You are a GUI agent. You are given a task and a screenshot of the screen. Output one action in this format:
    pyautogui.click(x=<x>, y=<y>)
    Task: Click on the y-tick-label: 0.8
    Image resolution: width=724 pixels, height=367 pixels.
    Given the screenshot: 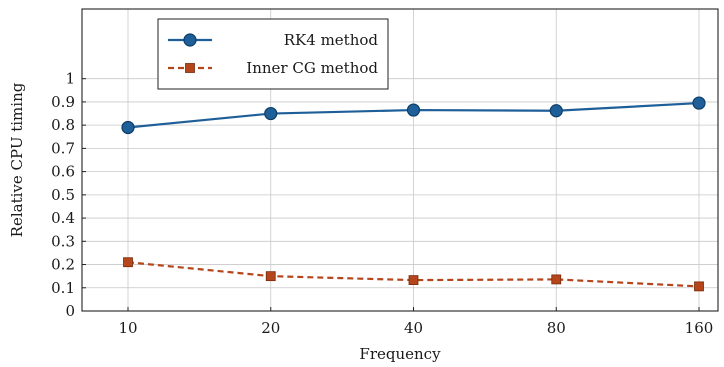 What is the action you would take?
    pyautogui.click(x=63, y=125)
    